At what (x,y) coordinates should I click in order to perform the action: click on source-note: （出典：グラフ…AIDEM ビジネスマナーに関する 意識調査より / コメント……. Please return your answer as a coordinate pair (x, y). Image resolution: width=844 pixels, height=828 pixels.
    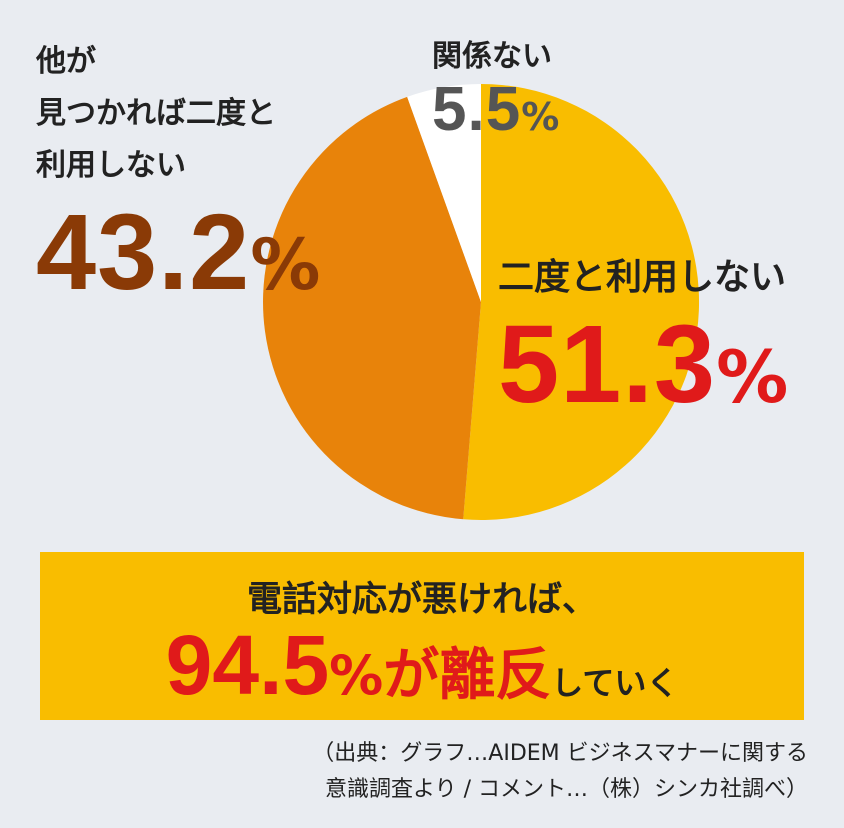
    Looking at the image, I should click on (560, 772).